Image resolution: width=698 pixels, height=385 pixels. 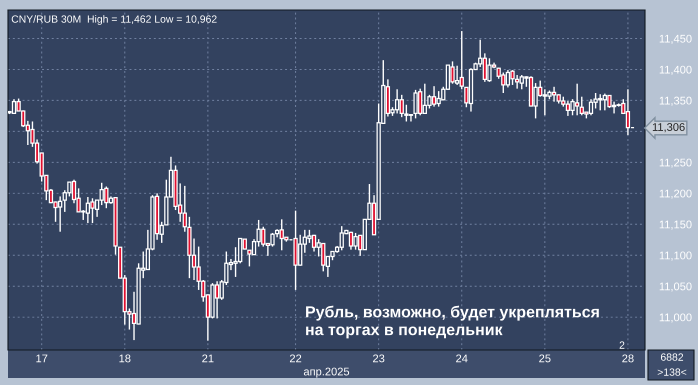 I want to click on y-tick-label: 11,450, so click(x=676, y=39).